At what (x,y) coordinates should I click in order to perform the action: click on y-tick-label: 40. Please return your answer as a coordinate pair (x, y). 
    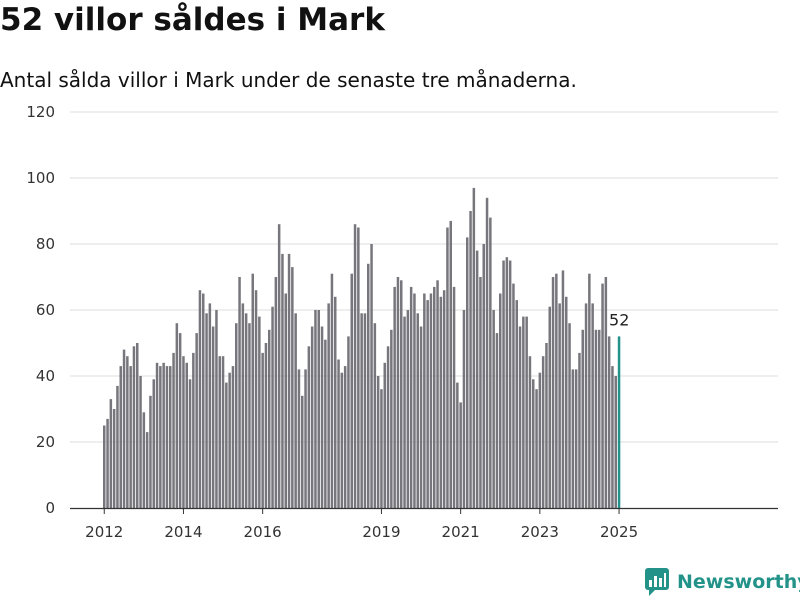
    Looking at the image, I should click on (45, 376).